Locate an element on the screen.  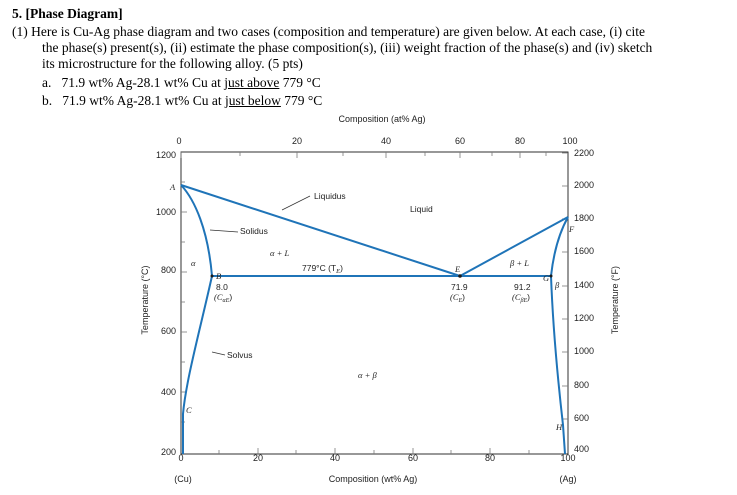
points is located at coordinates (381, 276).